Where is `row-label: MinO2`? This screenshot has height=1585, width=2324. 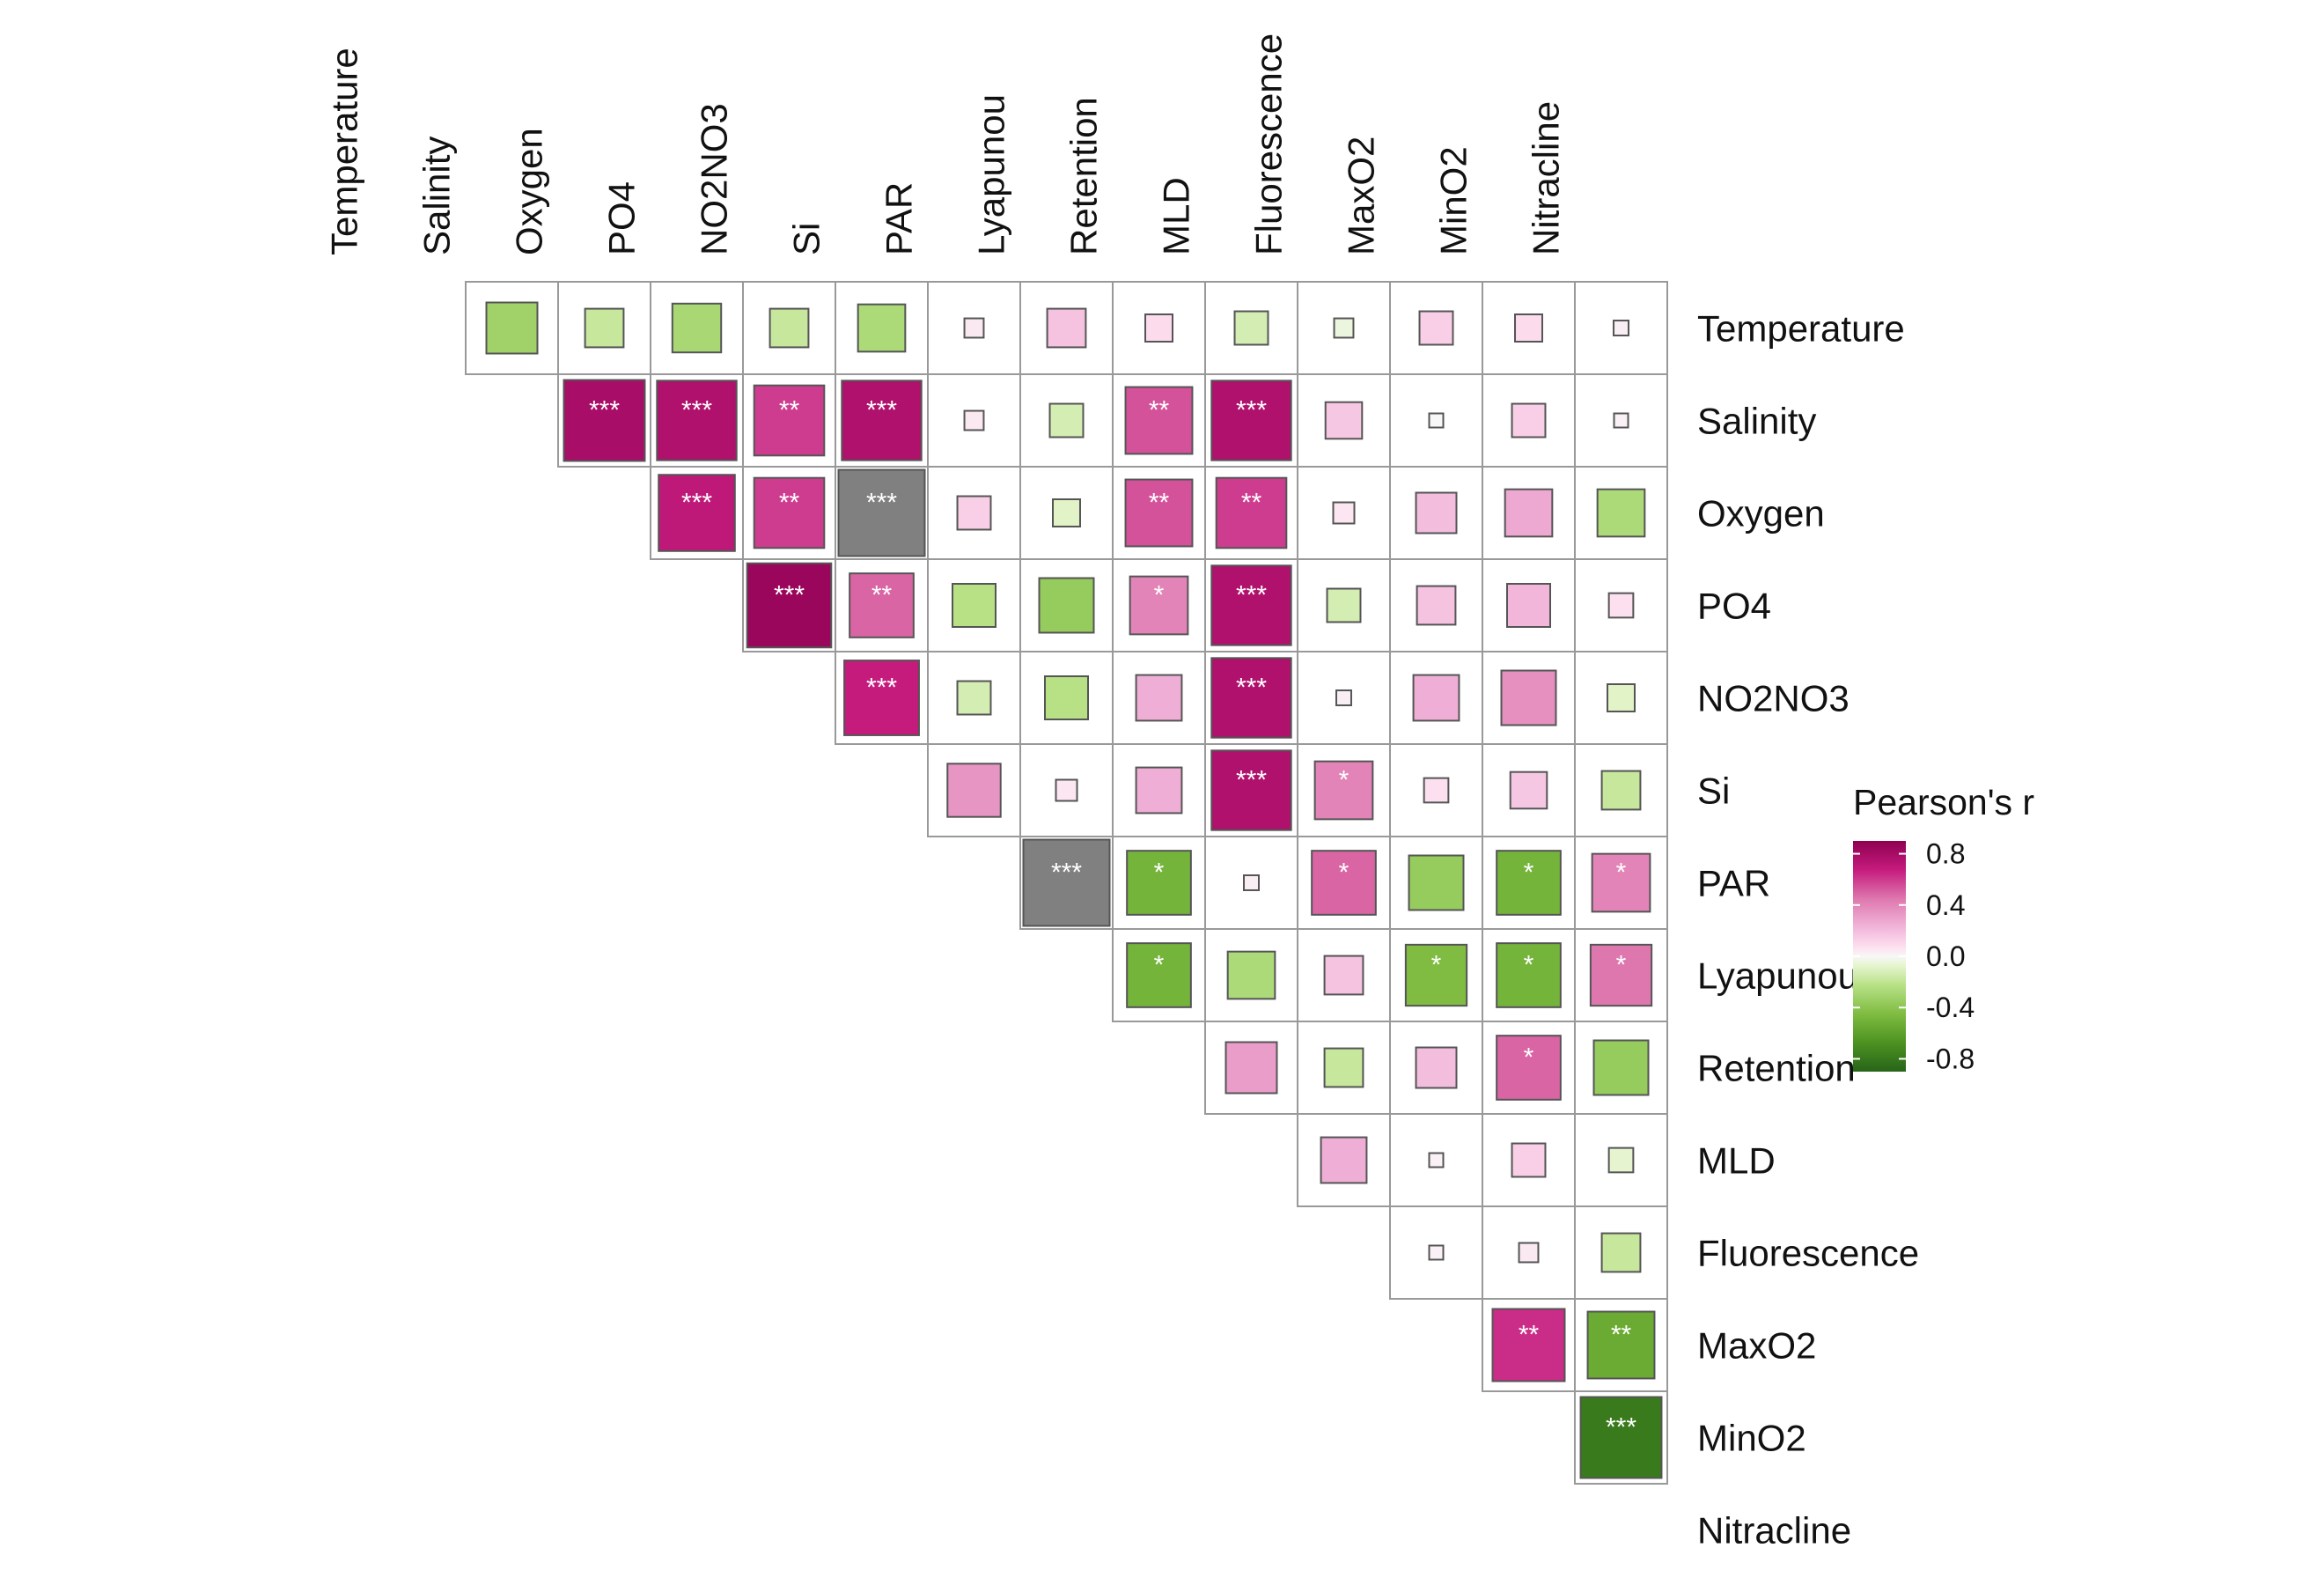
row-label: MinO2 is located at coordinates (1751, 1438).